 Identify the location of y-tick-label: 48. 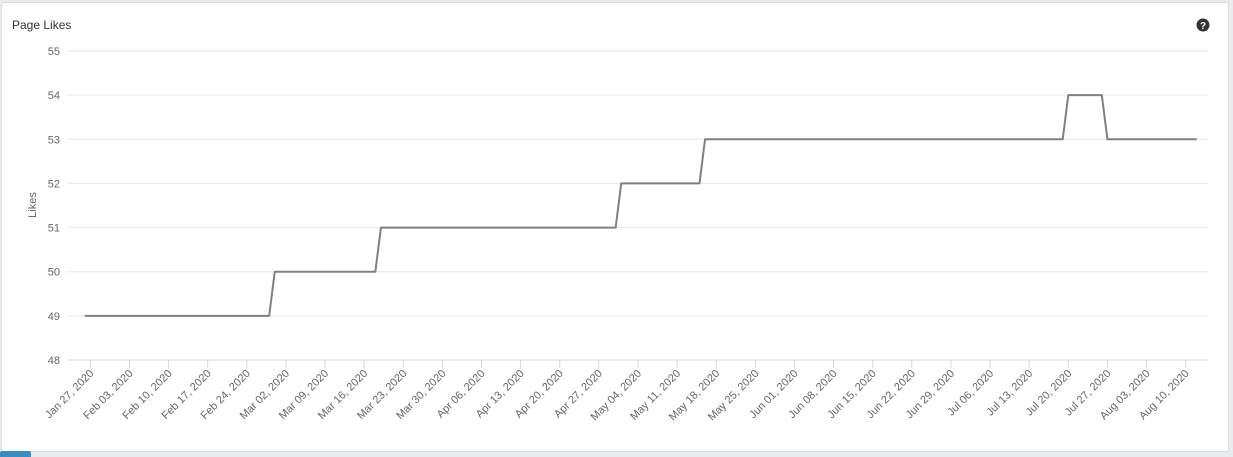
(54, 361).